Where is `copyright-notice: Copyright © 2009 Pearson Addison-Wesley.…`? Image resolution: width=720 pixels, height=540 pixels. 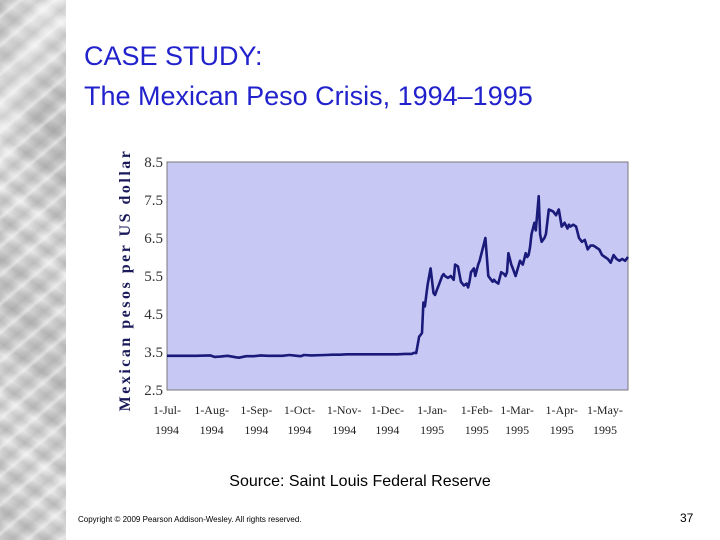 copyright-notice: Copyright © 2009 Pearson Addison-Wesley.… is located at coordinates (190, 519).